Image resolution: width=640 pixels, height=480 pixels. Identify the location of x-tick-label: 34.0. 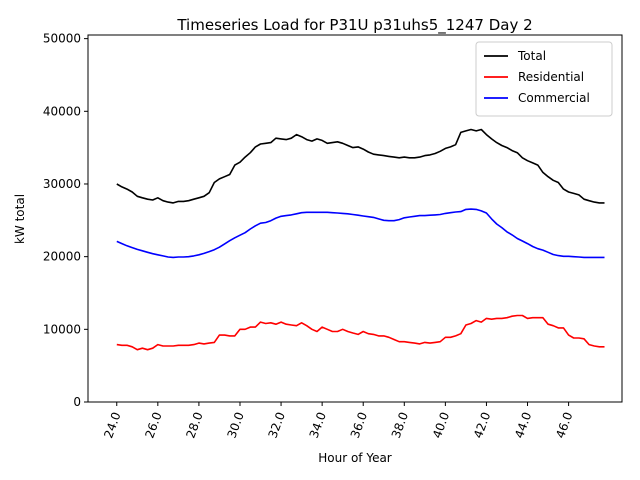
(318, 425).